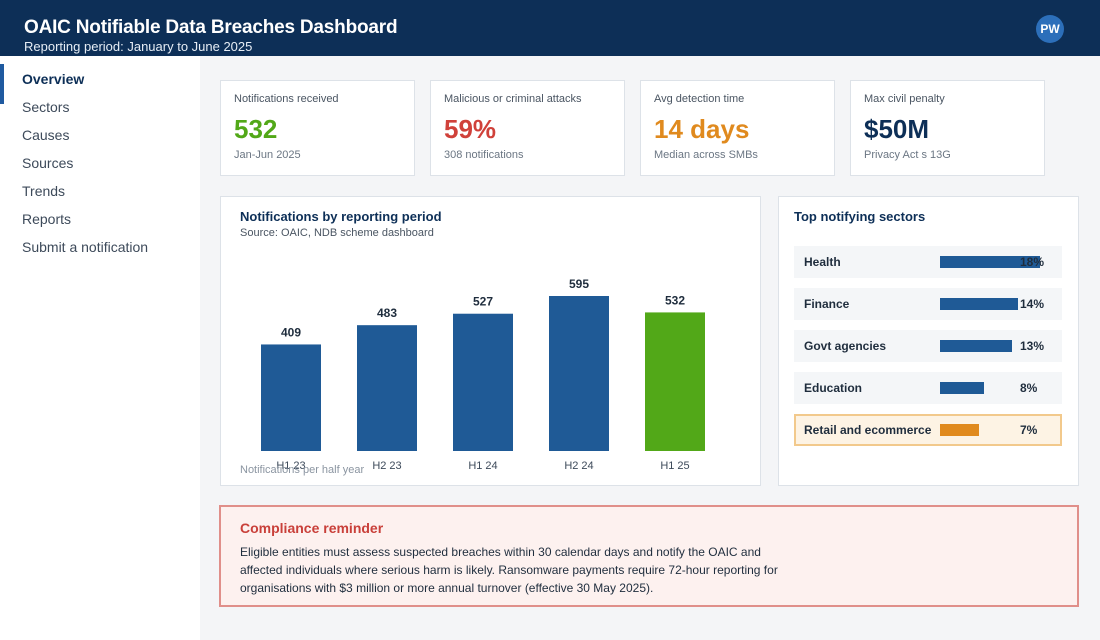 Image resolution: width=1100 pixels, height=640 pixels. Describe the element at coordinates (267, 155) in the screenshot. I see `kpi-subtext: Jan-Jun 2025` at that location.